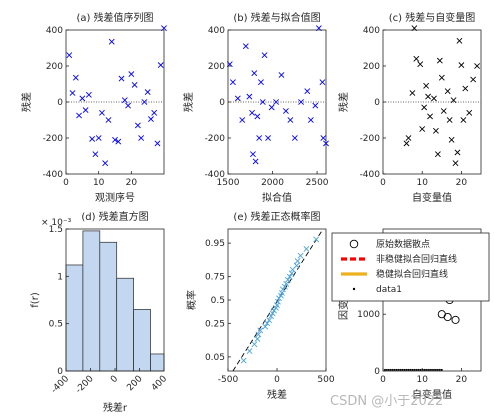 Image resolution: width=494 pixels, height=418 pixels. What do you see at coordinates (114, 216) in the screenshot?
I see `chart-title: (d) 残差直方图` at bounding box center [114, 216].